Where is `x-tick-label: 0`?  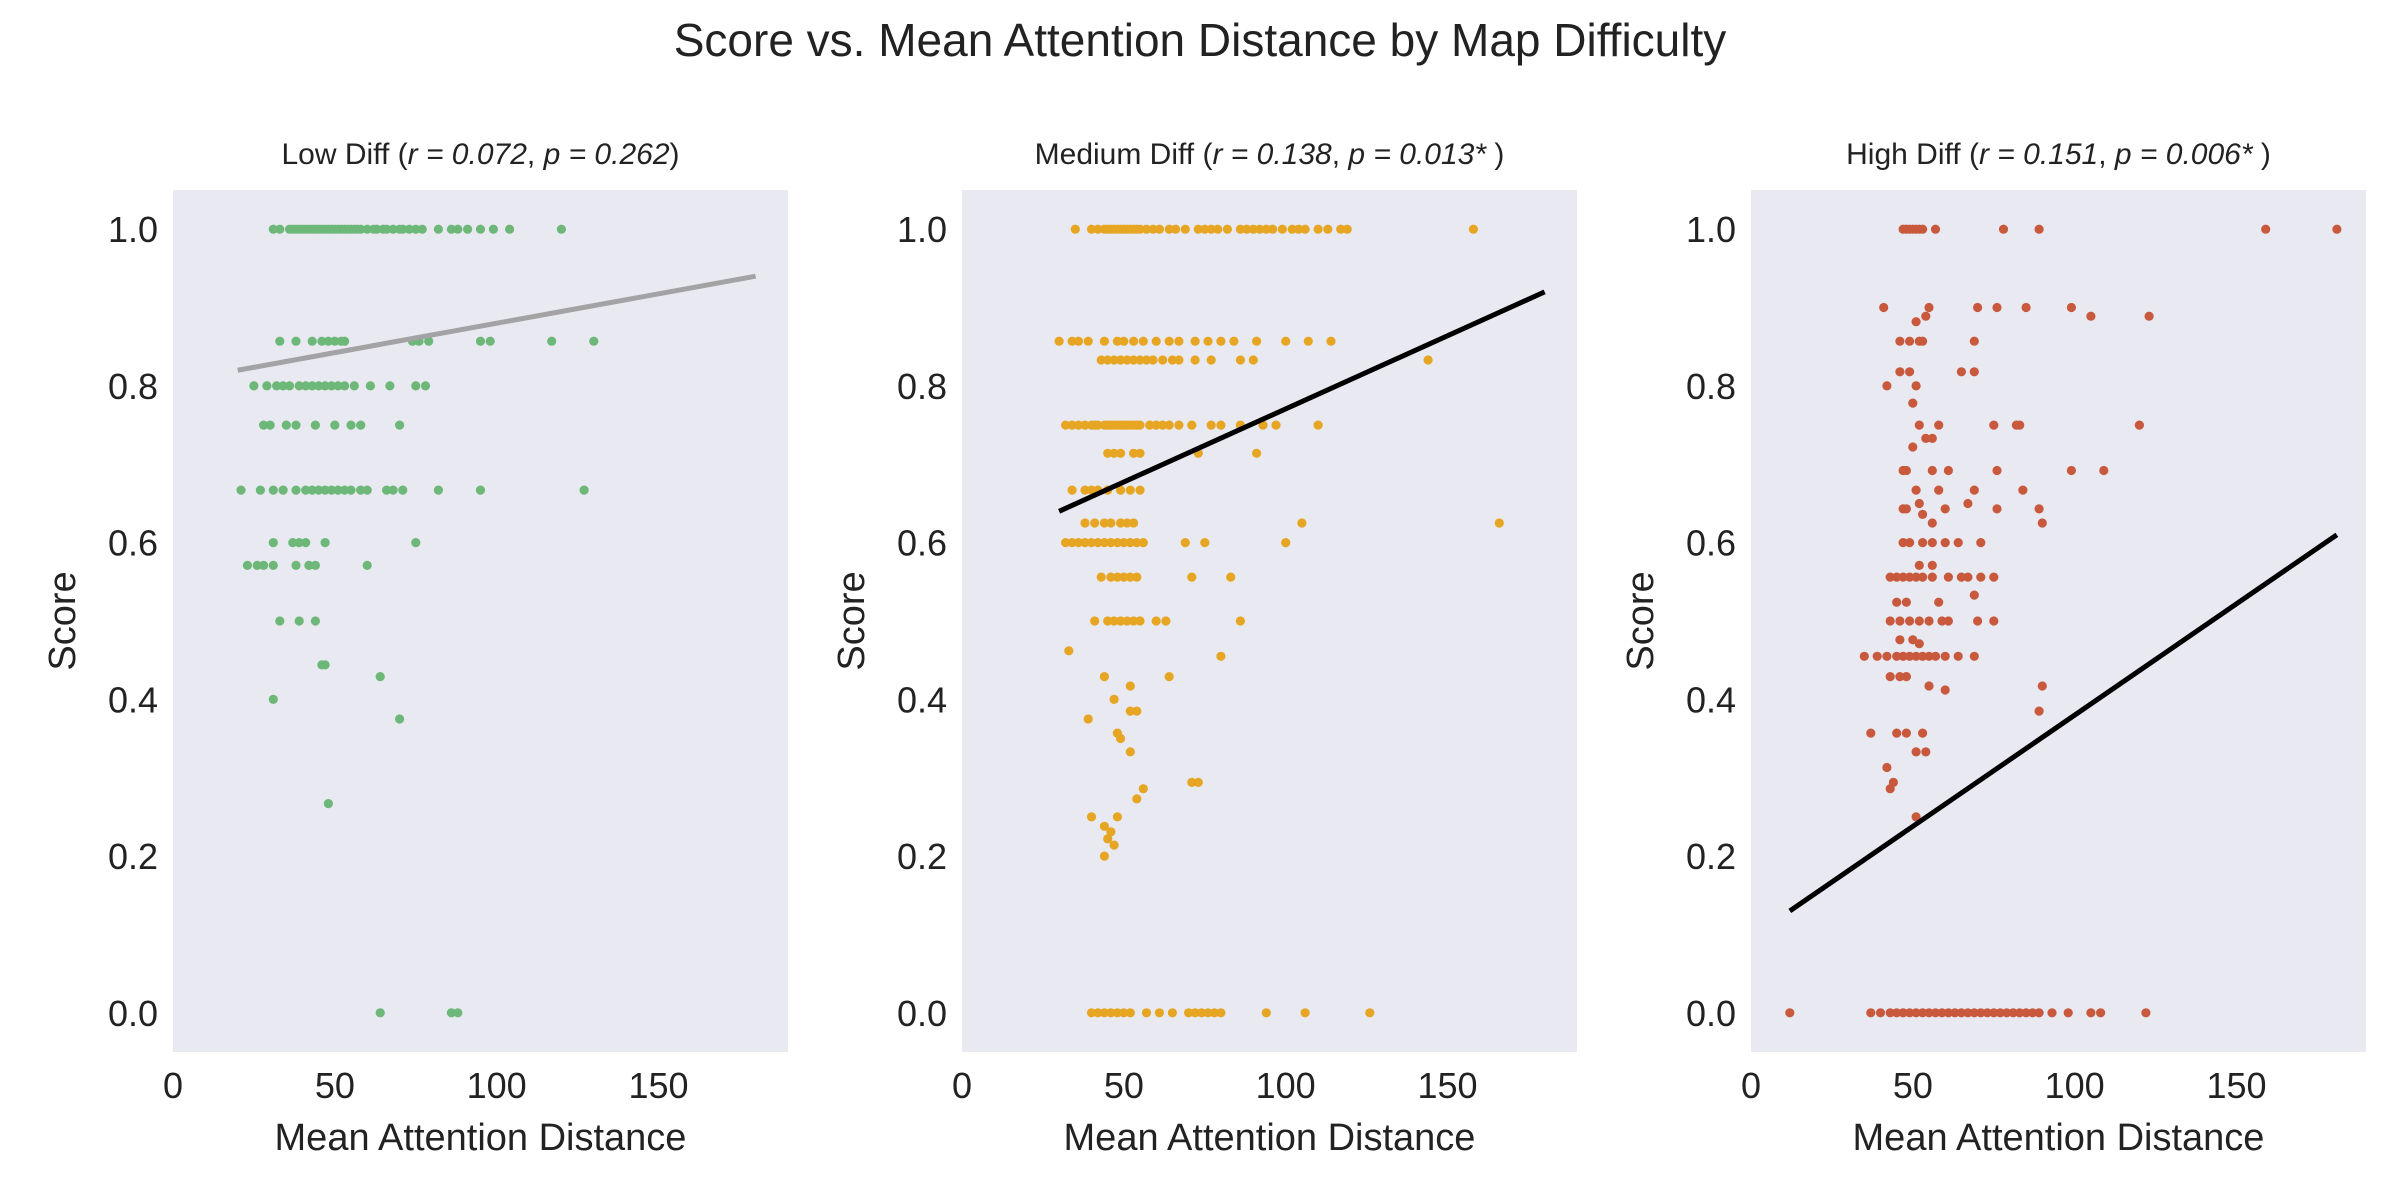
x-tick-label: 0 is located at coordinates (173, 1085).